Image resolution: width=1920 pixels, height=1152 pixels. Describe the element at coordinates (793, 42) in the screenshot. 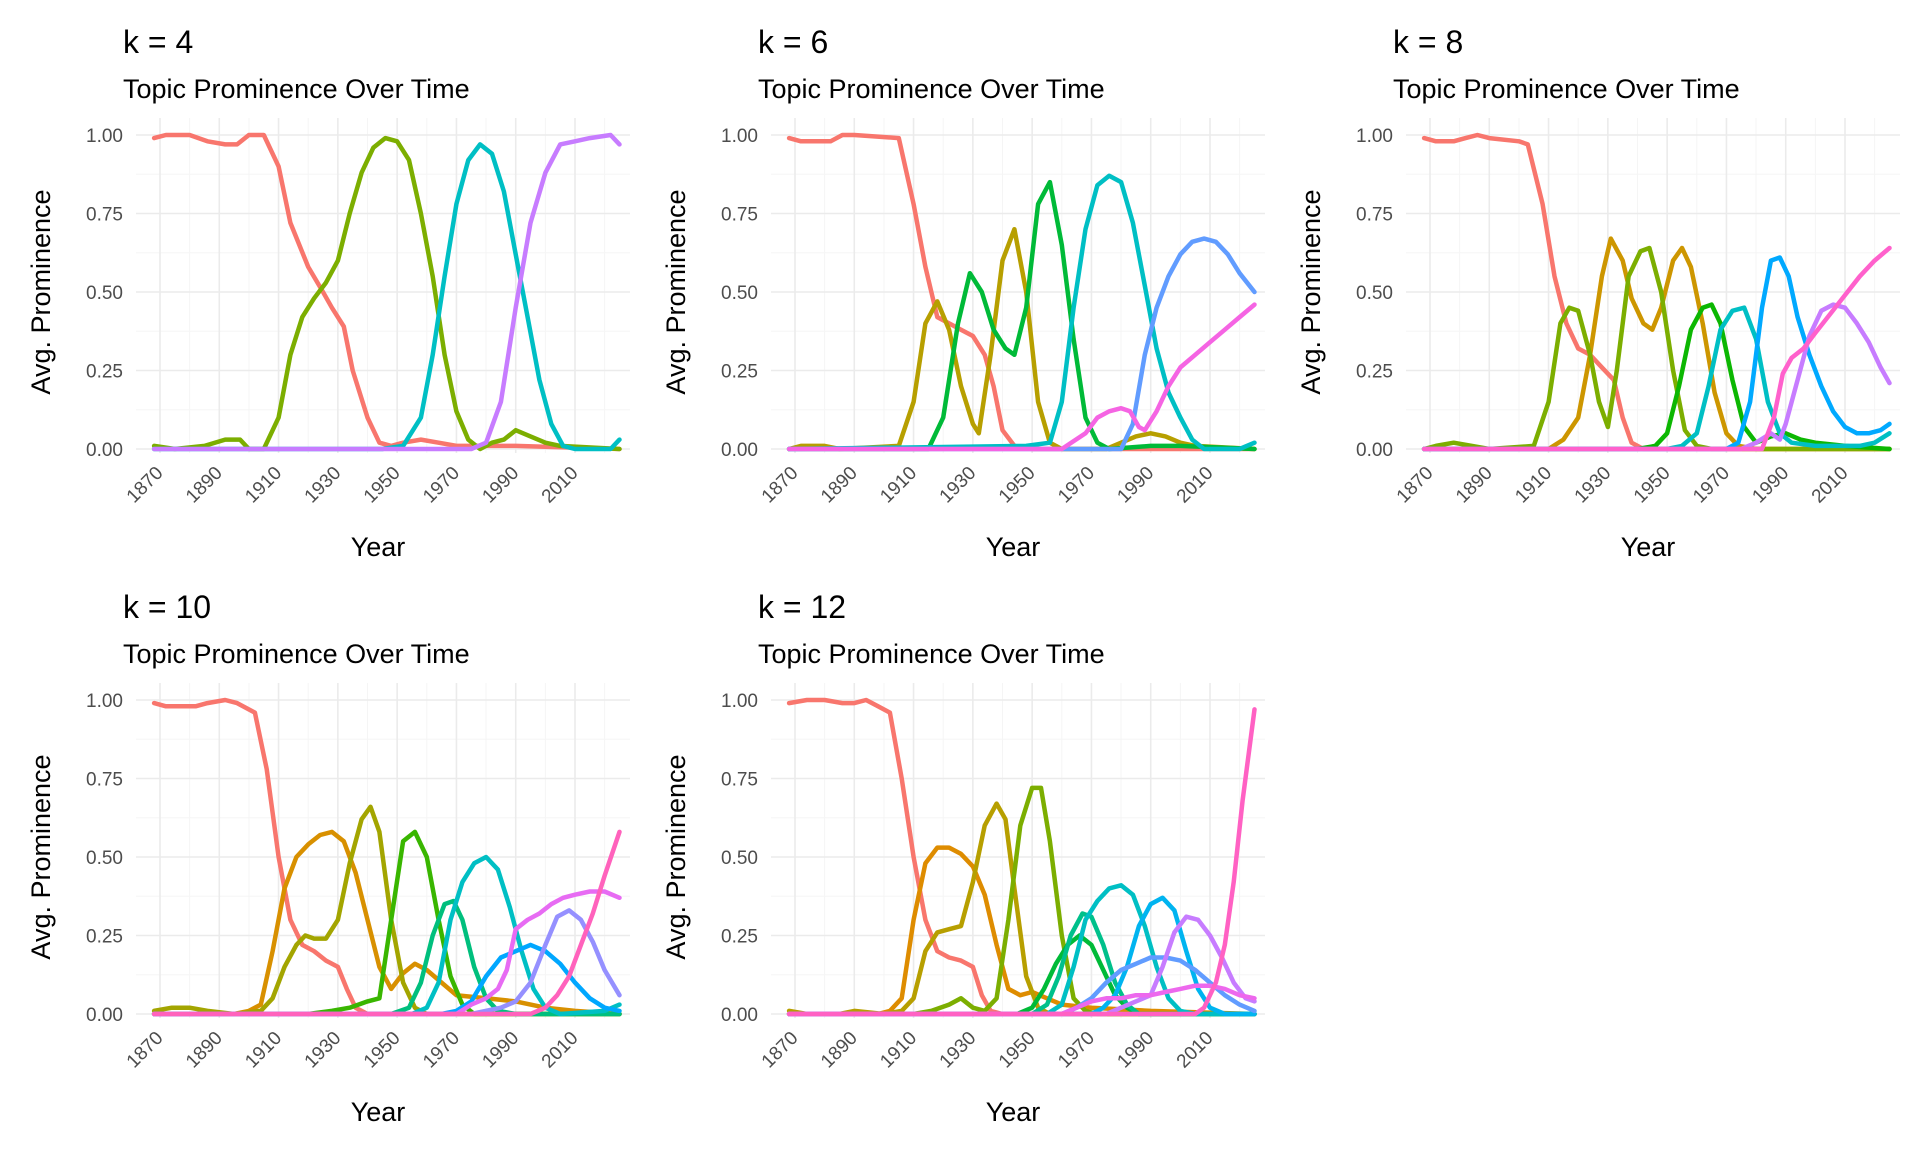

I see `chart-title: k = 6` at that location.